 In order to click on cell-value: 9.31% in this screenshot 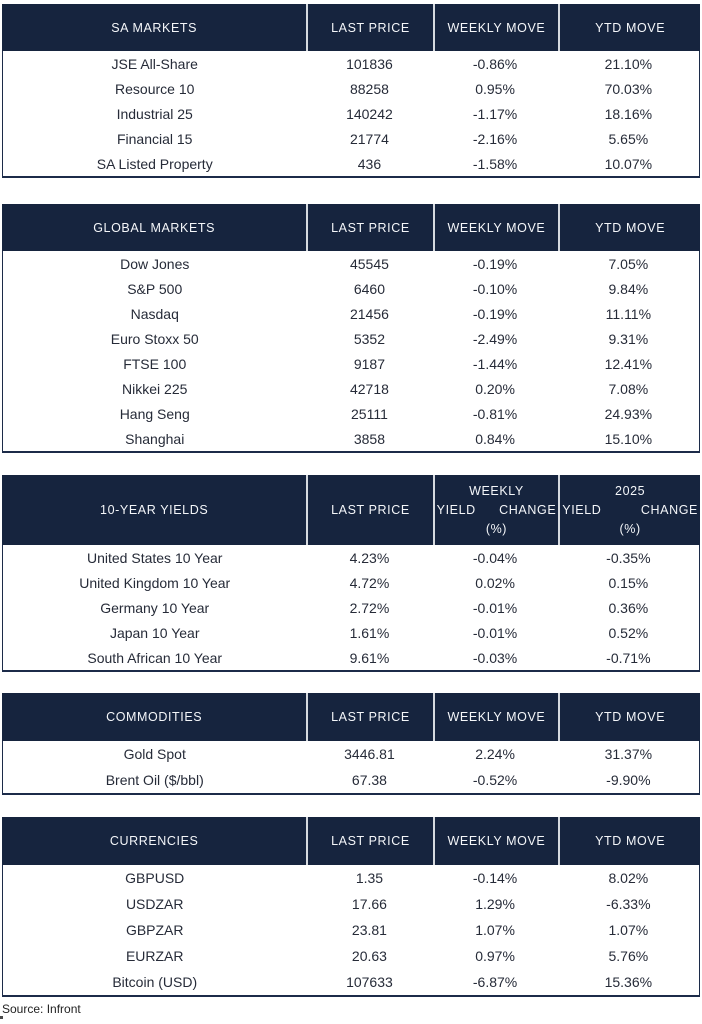, I will do `click(628, 338)`.